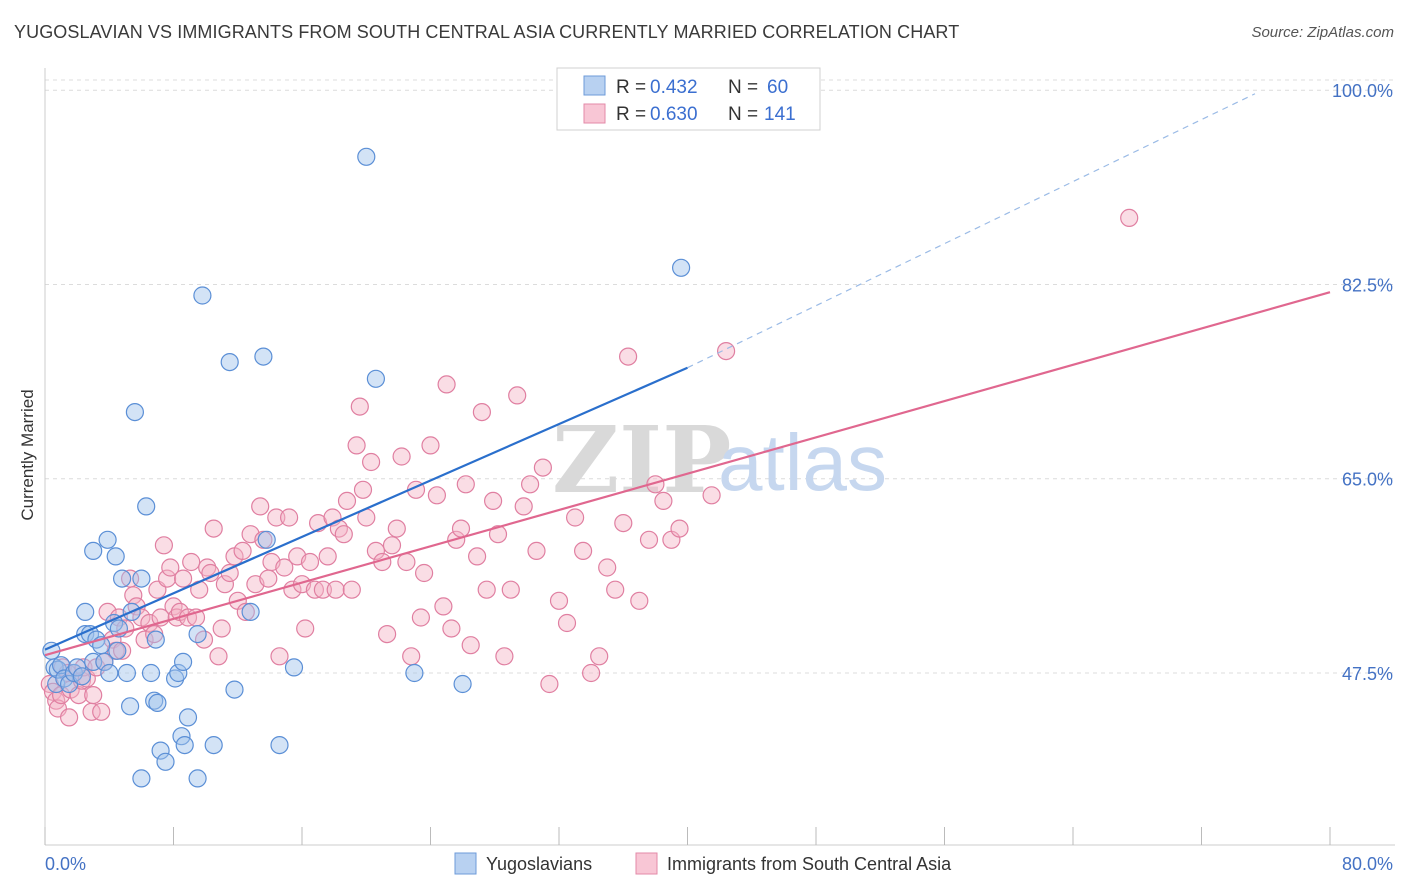 The image size is (1406, 892). Describe the element at coordinates (674, 114) in the screenshot. I see `legend-r-value-pink: 0.630` at that location.